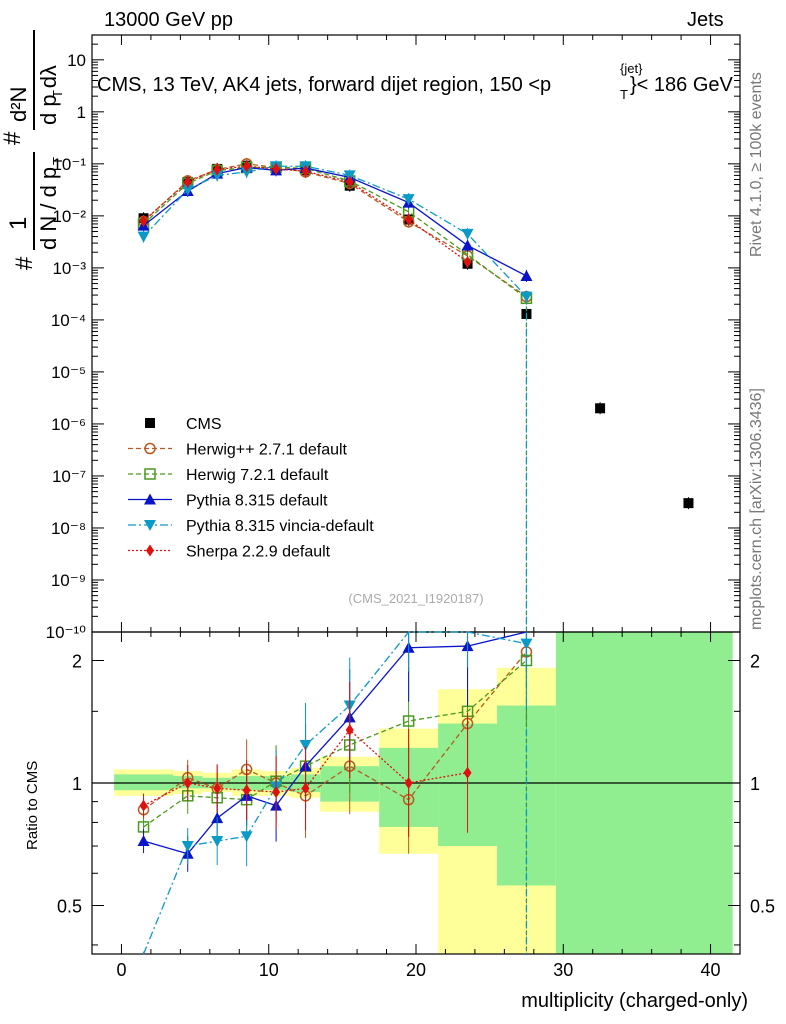  What do you see at coordinates (18, 104) in the screenshot?
I see `ylabel-num: d²N` at bounding box center [18, 104].